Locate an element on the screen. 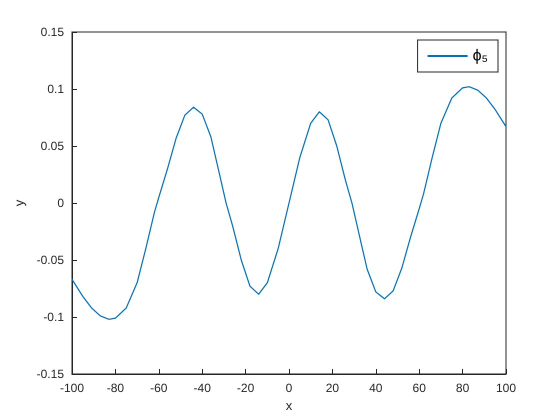 The height and width of the screenshot is (420, 560). x-axis-title: x is located at coordinates (289, 405).